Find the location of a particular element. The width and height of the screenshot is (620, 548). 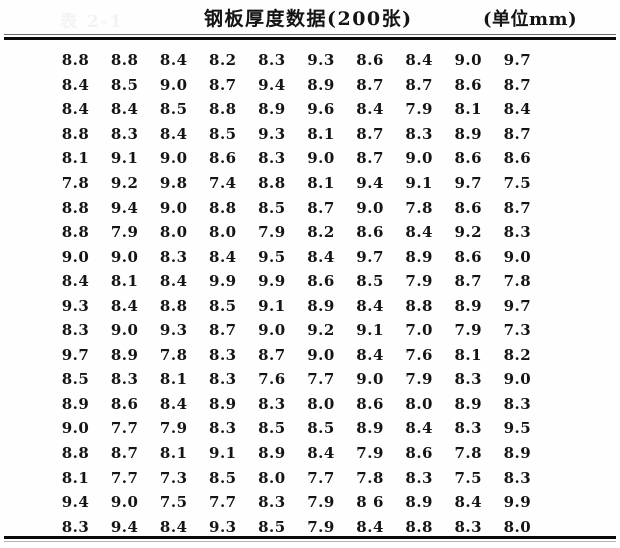

ghost-table-number-label: 表 2-1 is located at coordinates (92, 22).